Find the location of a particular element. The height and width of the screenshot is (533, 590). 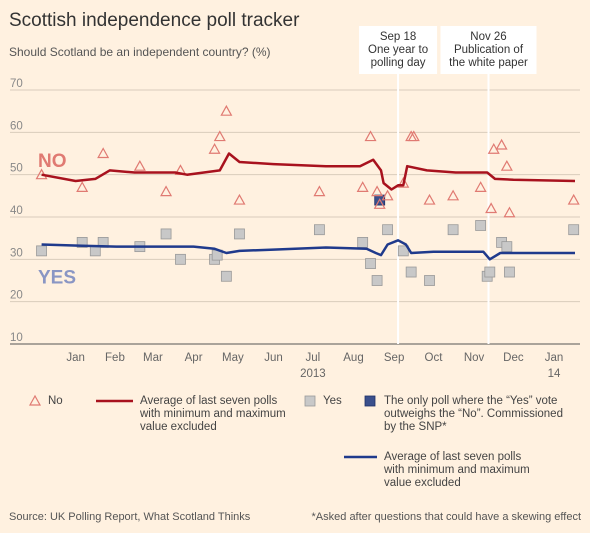

legend-snp-marker is located at coordinates (370, 401).